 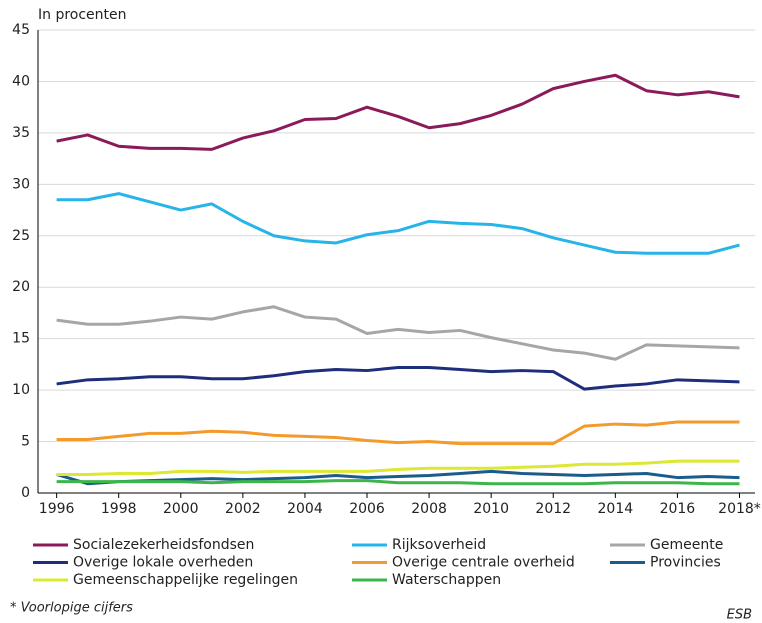 What do you see at coordinates (25, 493) in the screenshot?
I see `y-tick-label: 0` at bounding box center [25, 493].